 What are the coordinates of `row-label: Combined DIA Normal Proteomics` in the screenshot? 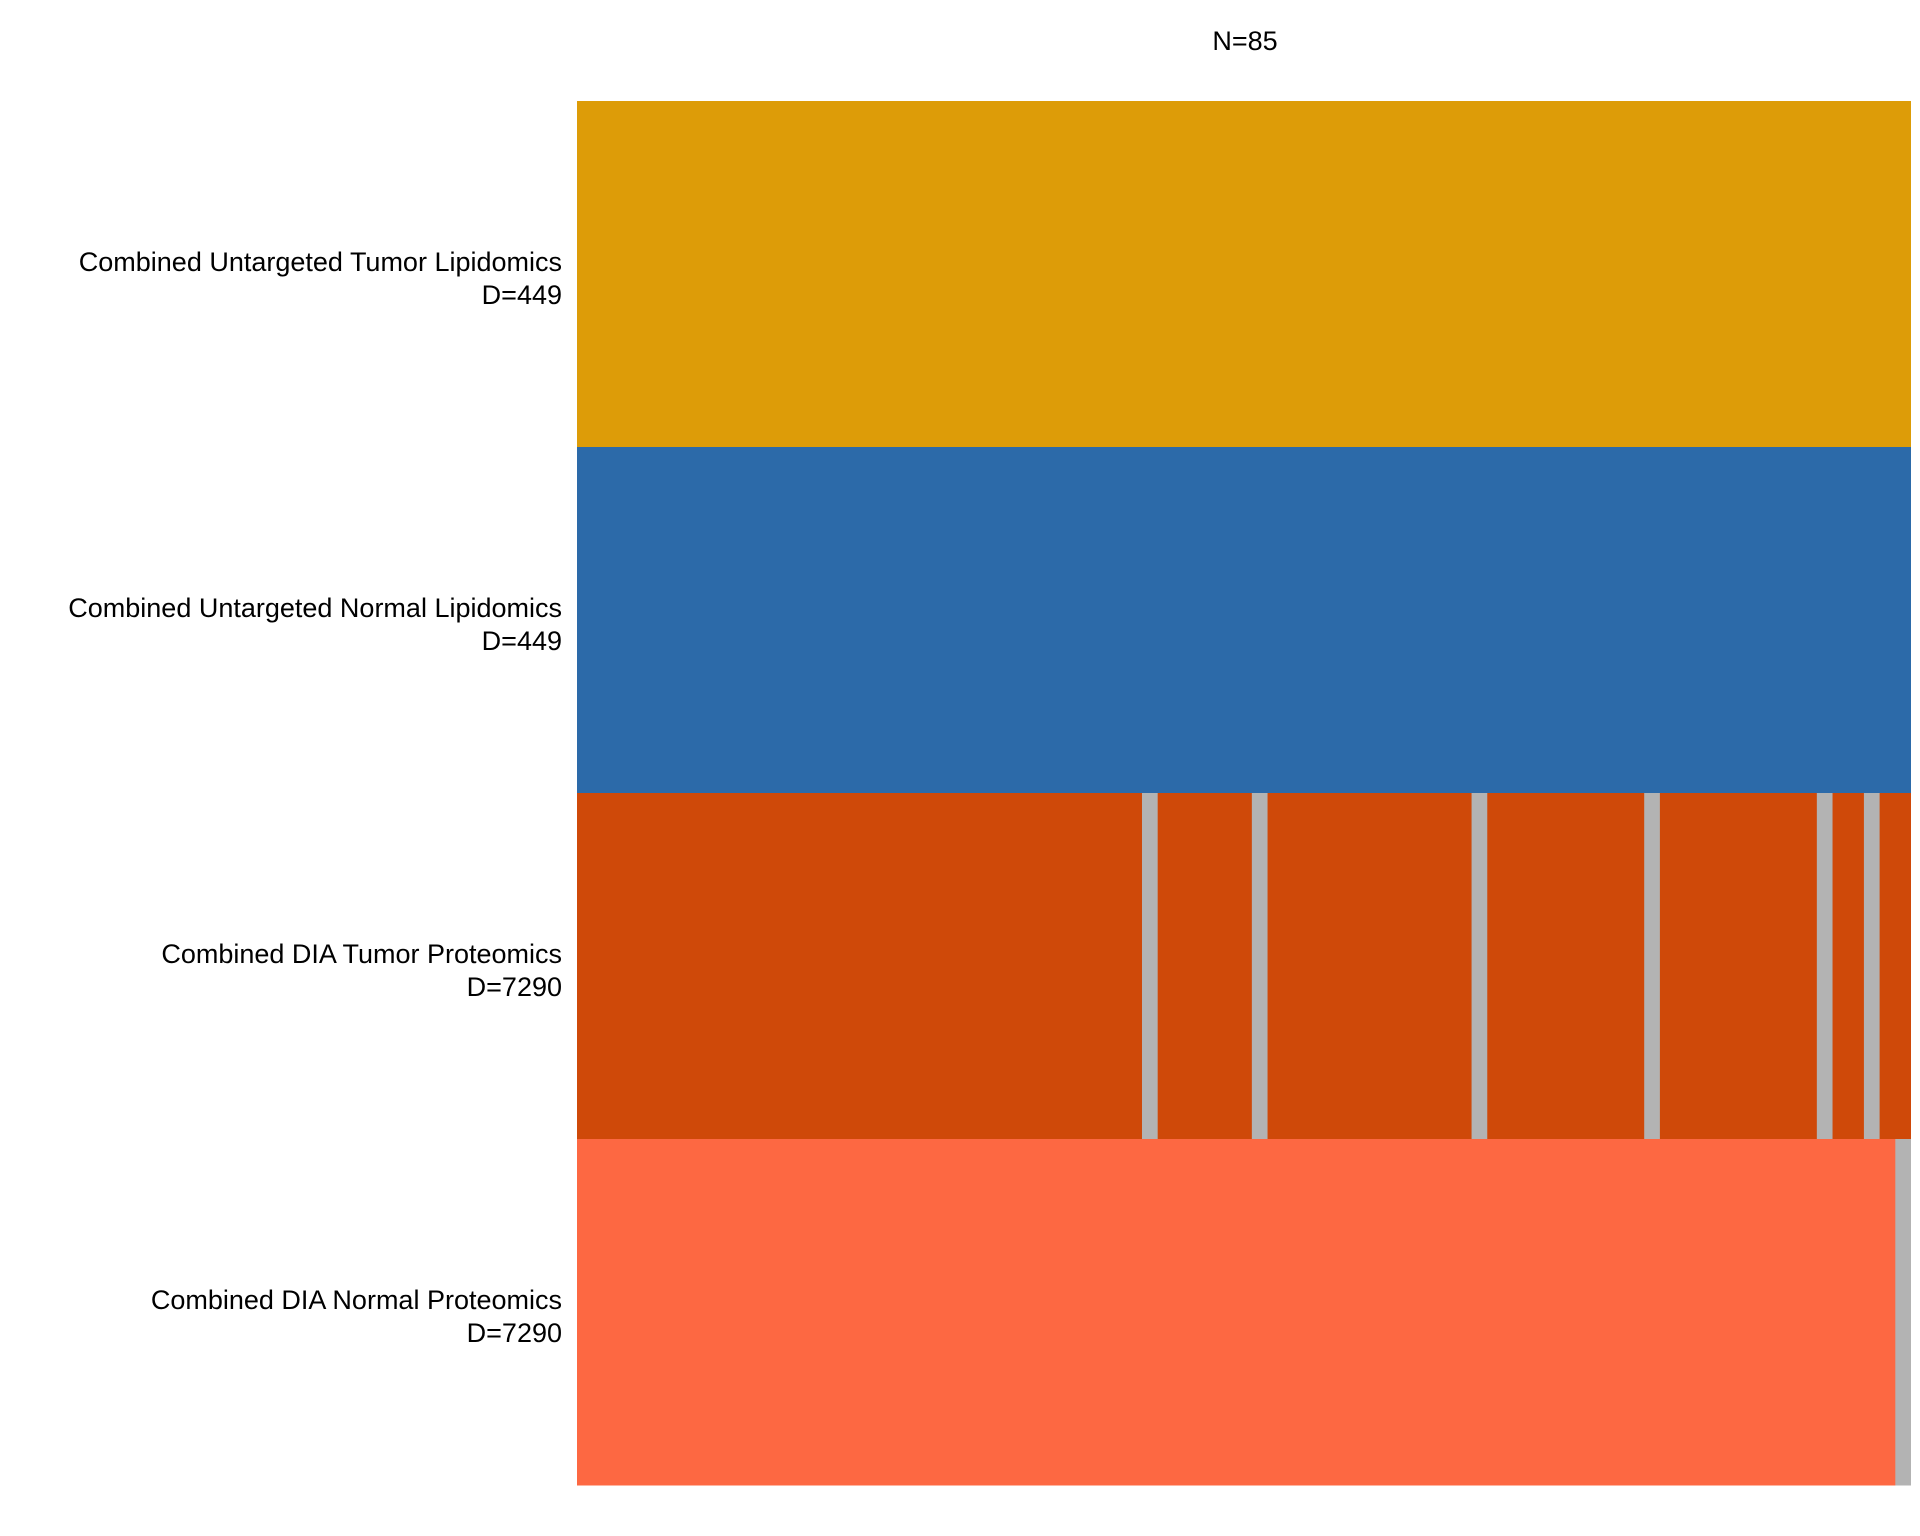 It's located at (356, 1300).